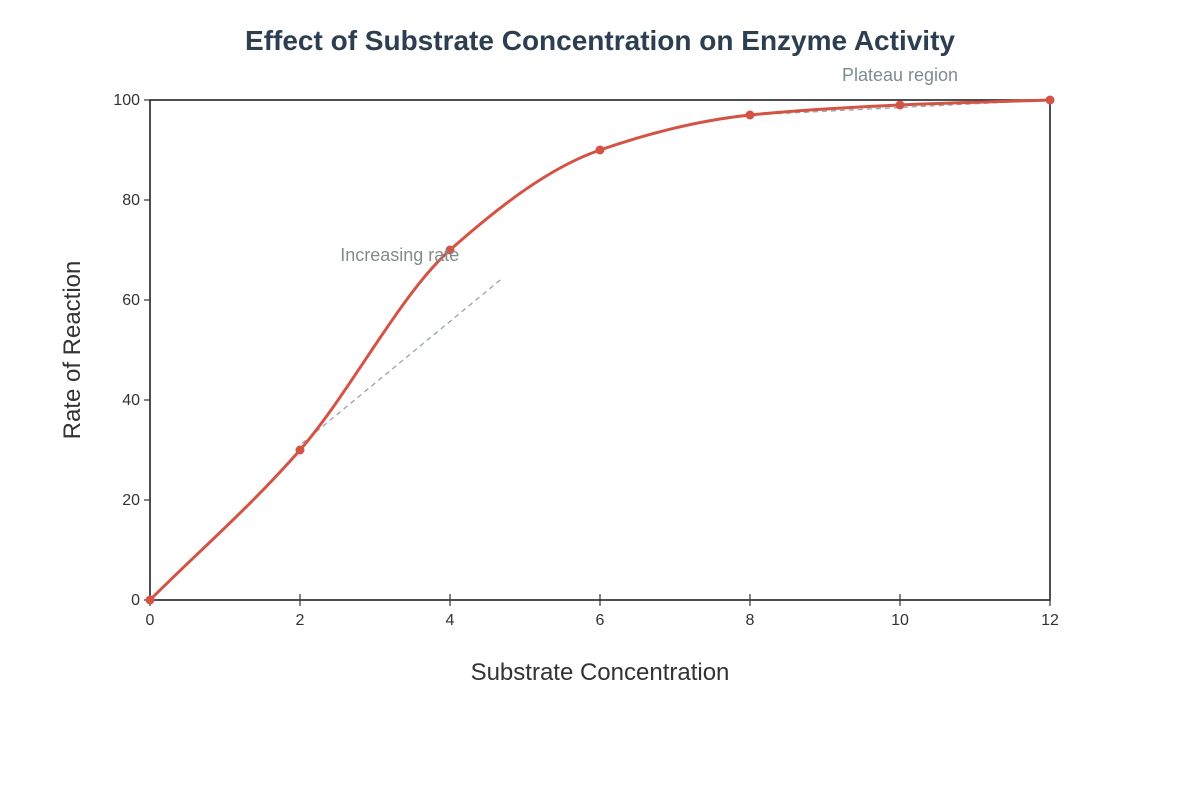  What do you see at coordinates (900, 620) in the screenshot?
I see `x-tick-label: 10` at bounding box center [900, 620].